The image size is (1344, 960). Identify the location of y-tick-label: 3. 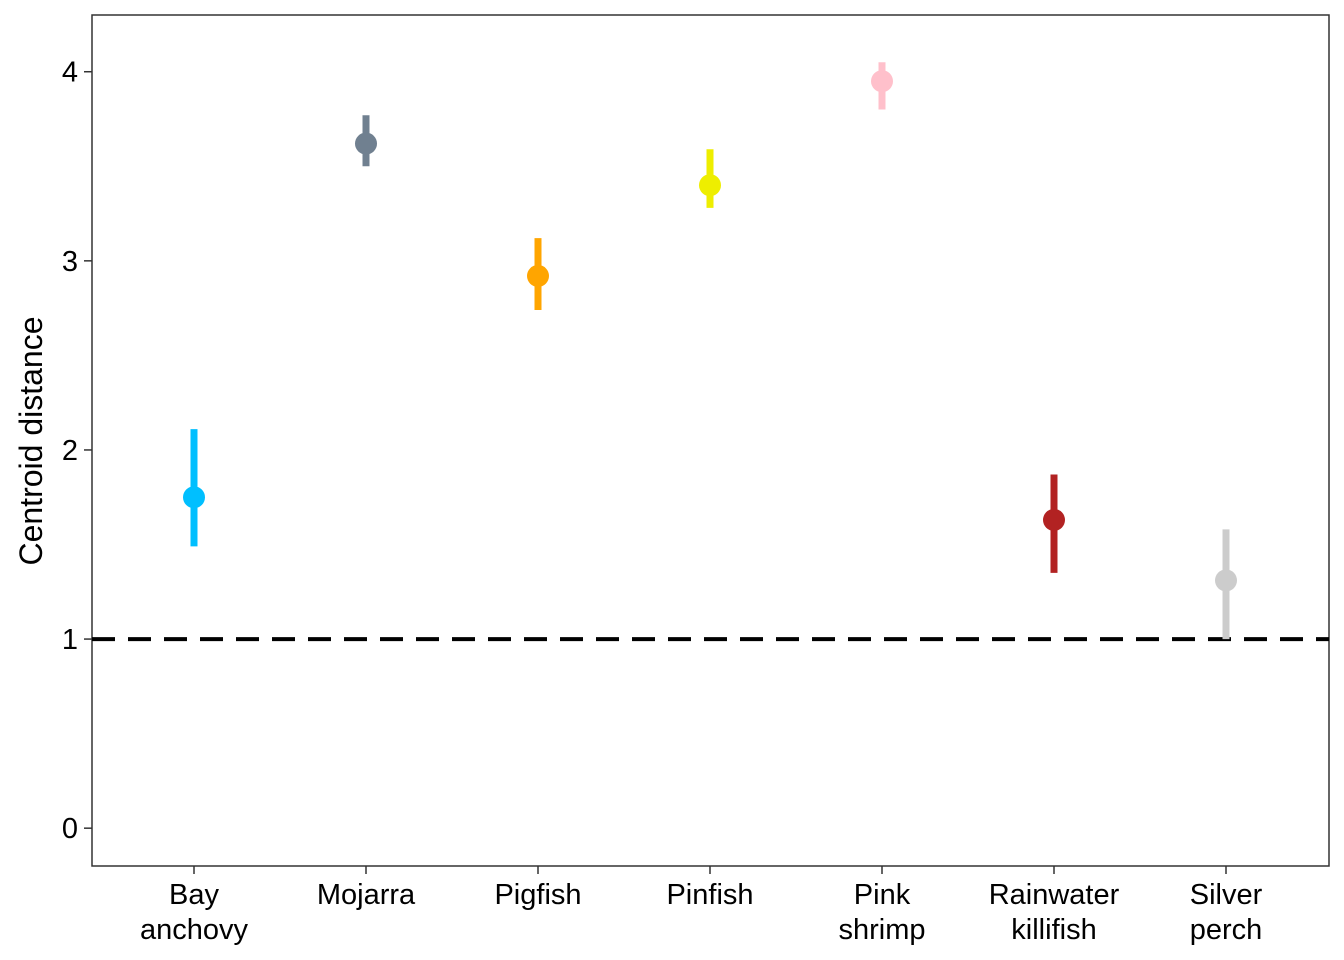
(70, 262).